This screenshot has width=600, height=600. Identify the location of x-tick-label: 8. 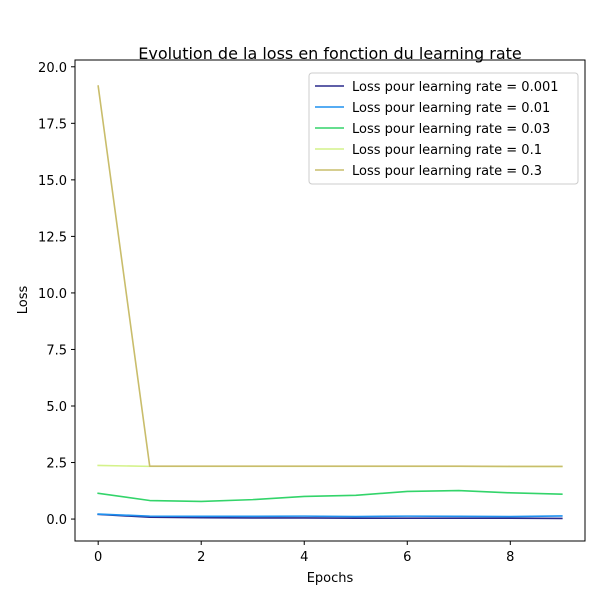
(510, 557).